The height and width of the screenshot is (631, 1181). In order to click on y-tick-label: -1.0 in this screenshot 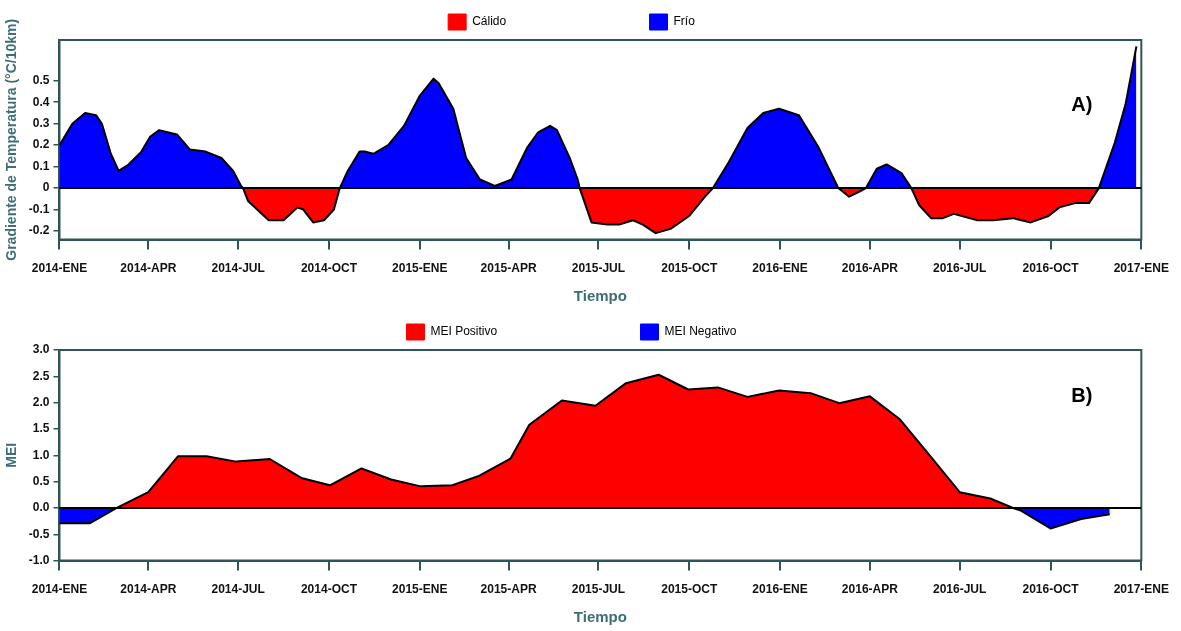, I will do `click(39, 559)`.